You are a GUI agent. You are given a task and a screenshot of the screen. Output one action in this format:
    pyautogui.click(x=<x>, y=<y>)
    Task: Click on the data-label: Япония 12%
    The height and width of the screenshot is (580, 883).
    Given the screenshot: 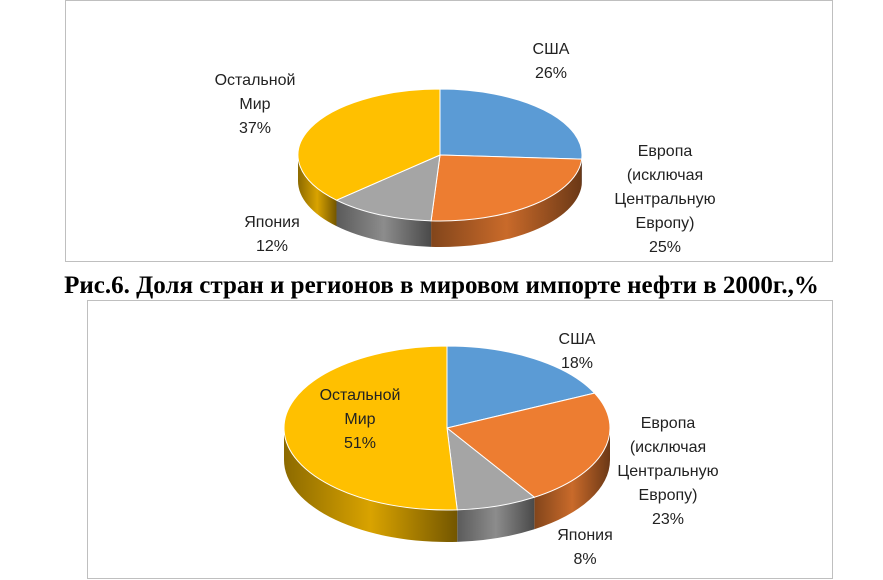 What is the action you would take?
    pyautogui.click(x=272, y=235)
    